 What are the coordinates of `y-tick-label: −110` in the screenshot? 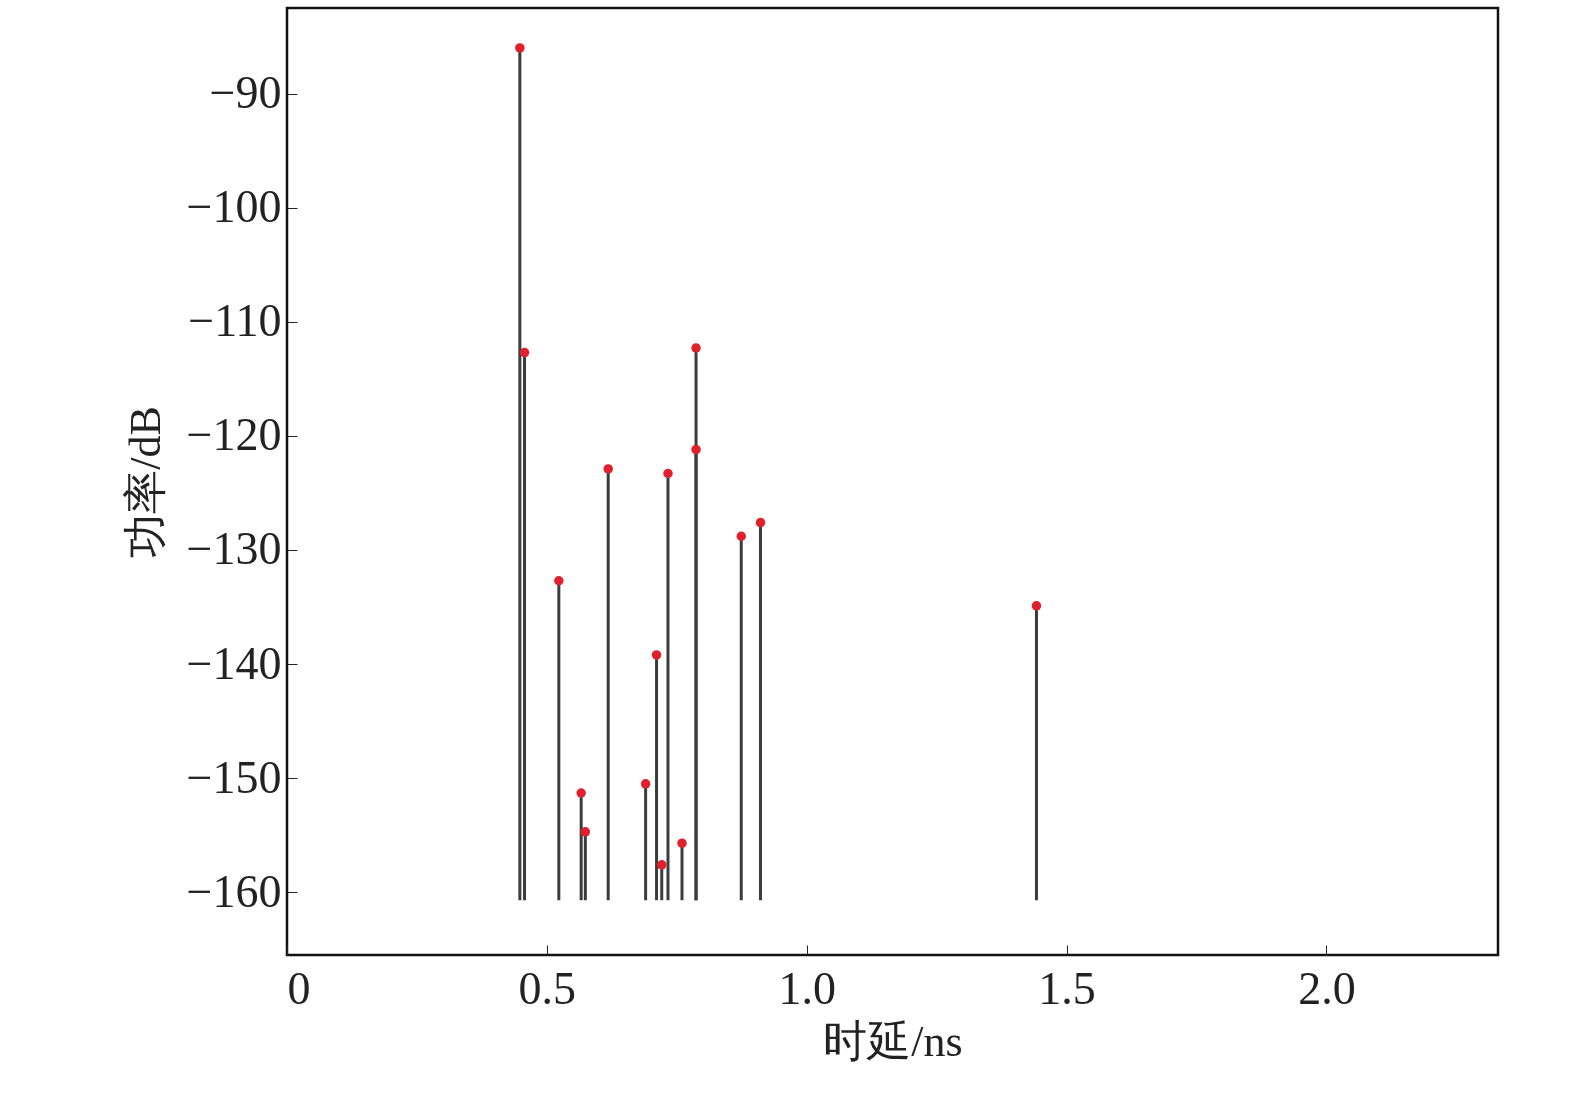 It's located at (235, 321).